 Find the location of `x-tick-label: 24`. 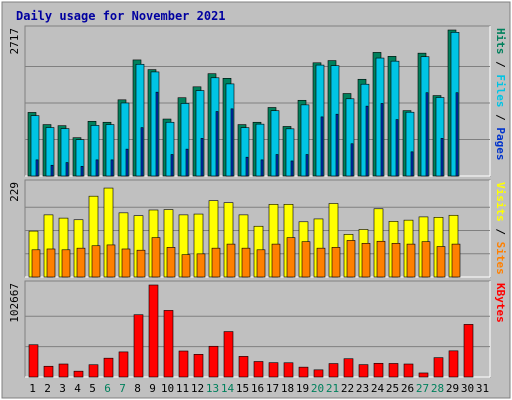

x-tick-label: 24 is located at coordinates (378, 388).